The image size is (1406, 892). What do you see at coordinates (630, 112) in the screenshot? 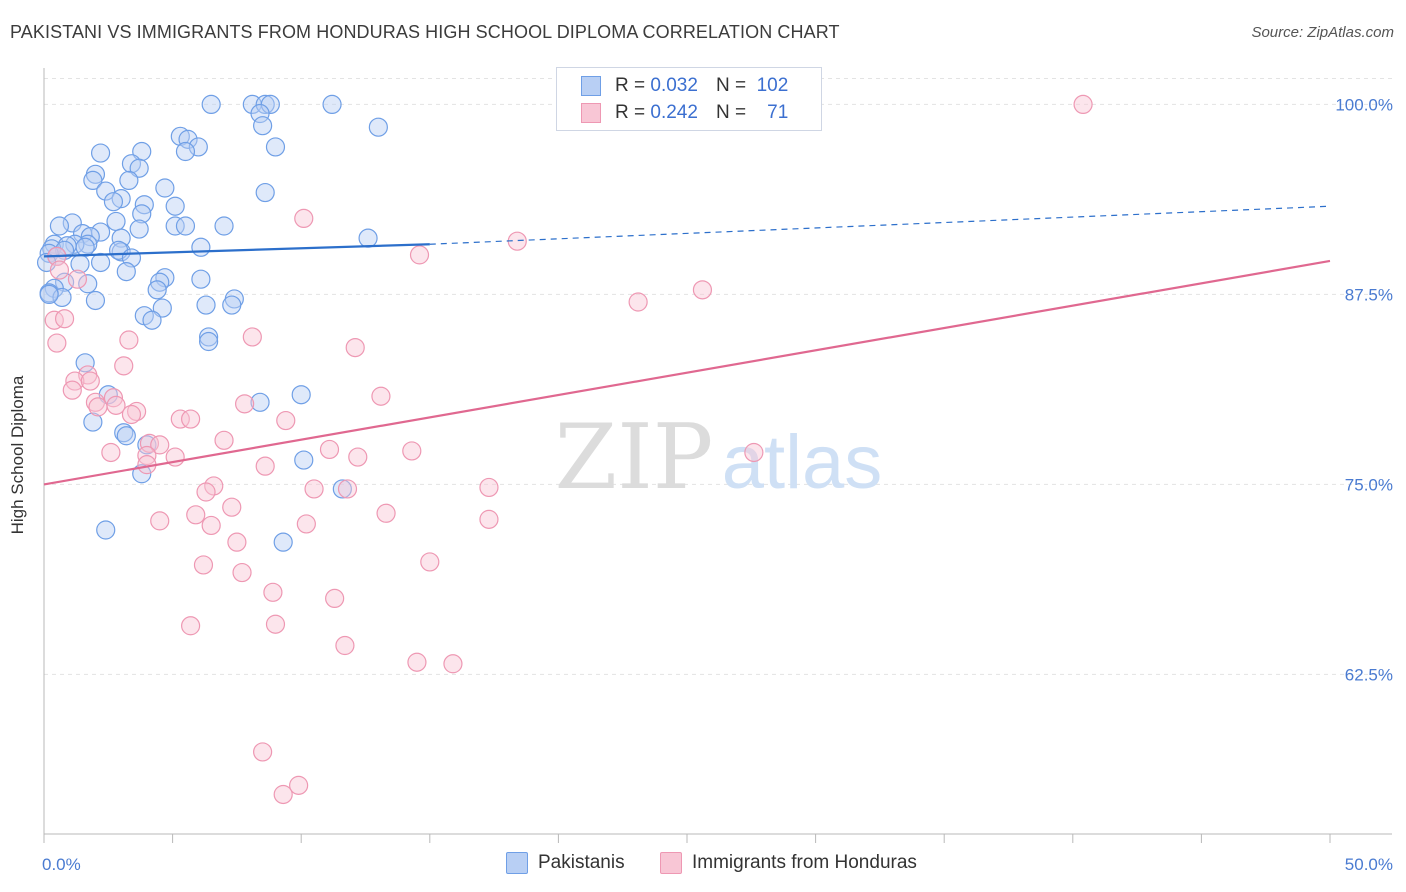
I see `r-label: R =` at bounding box center [630, 112].